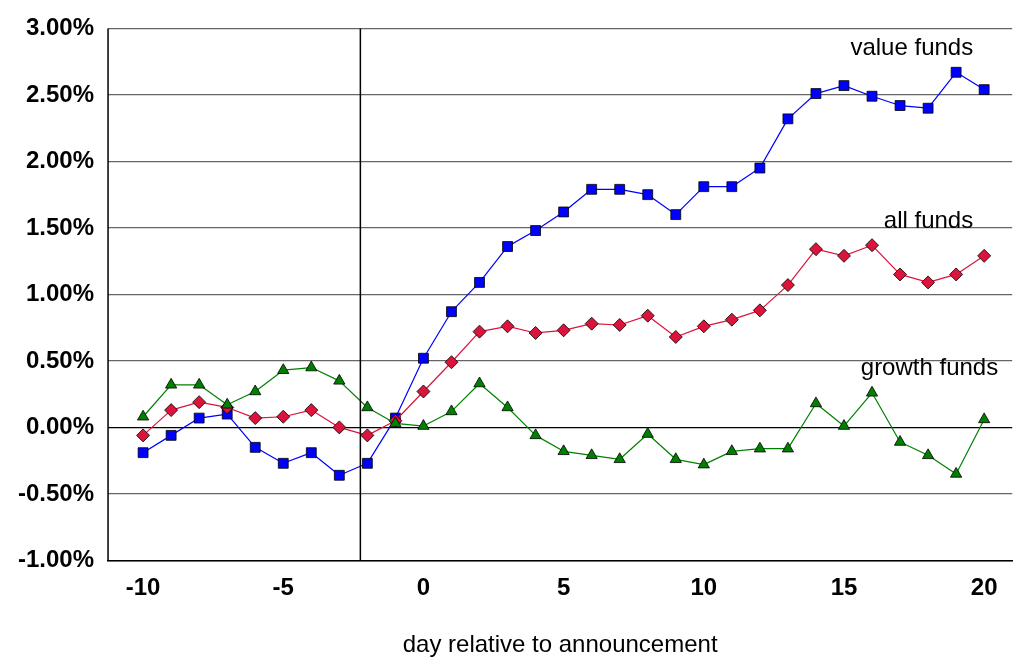 Image resolution: width=1020 pixels, height=670 pixels. Describe the element at coordinates (912, 46) in the screenshot. I see `series-label: value funds` at that location.